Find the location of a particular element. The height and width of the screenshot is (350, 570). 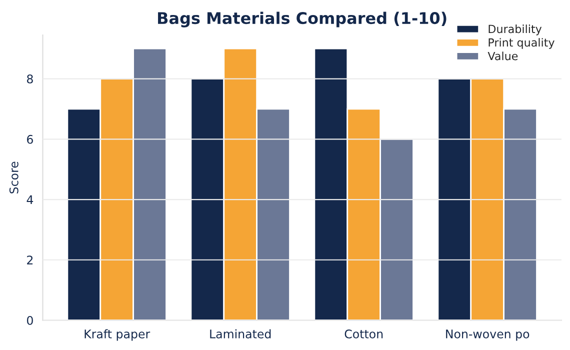

x-tick-label: Laminated is located at coordinates (240, 333).